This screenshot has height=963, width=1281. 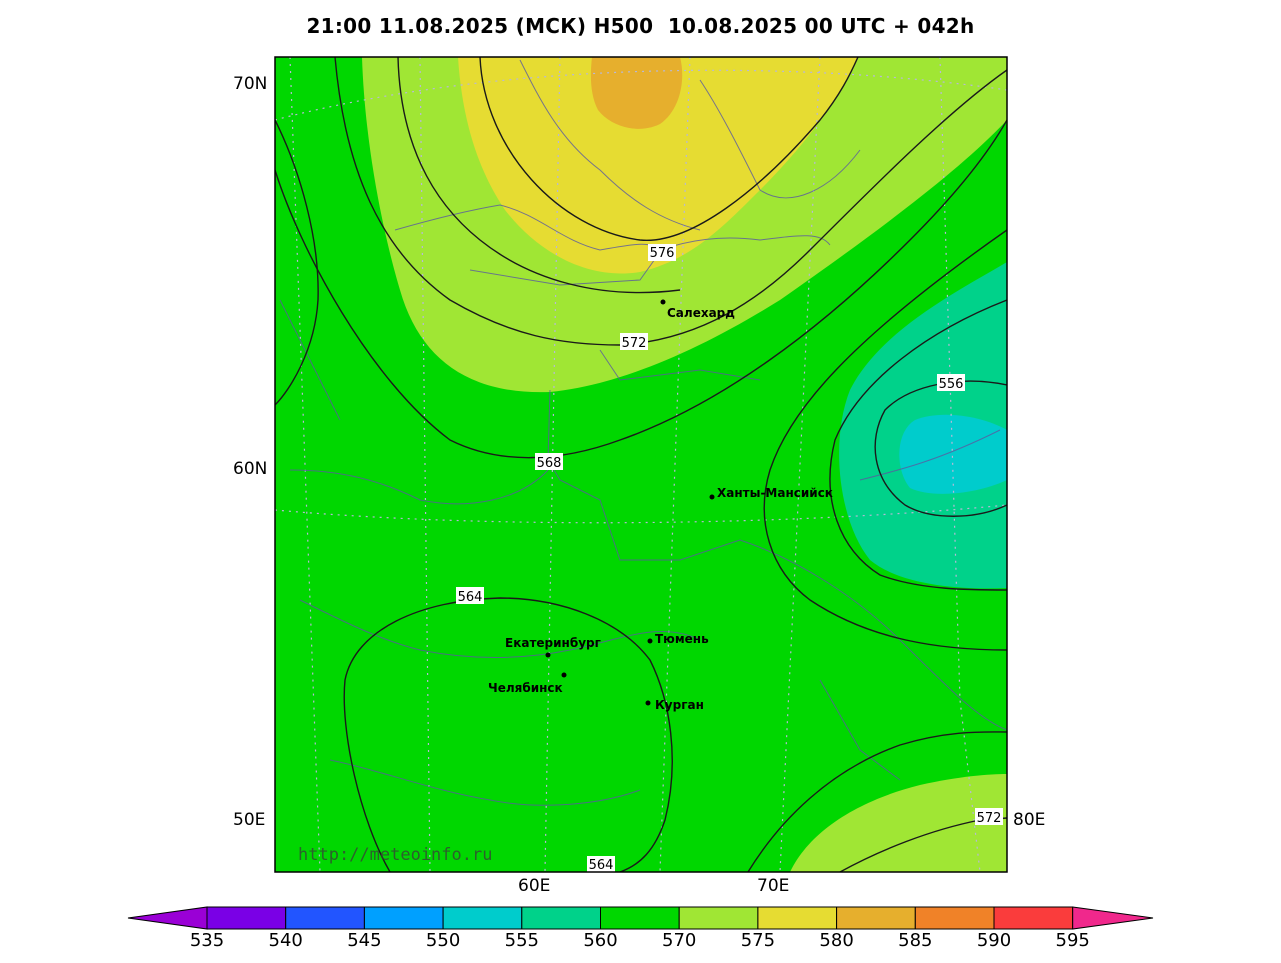 What do you see at coordinates (549, 463) in the screenshot?
I see `contour-label: 568` at bounding box center [549, 463].